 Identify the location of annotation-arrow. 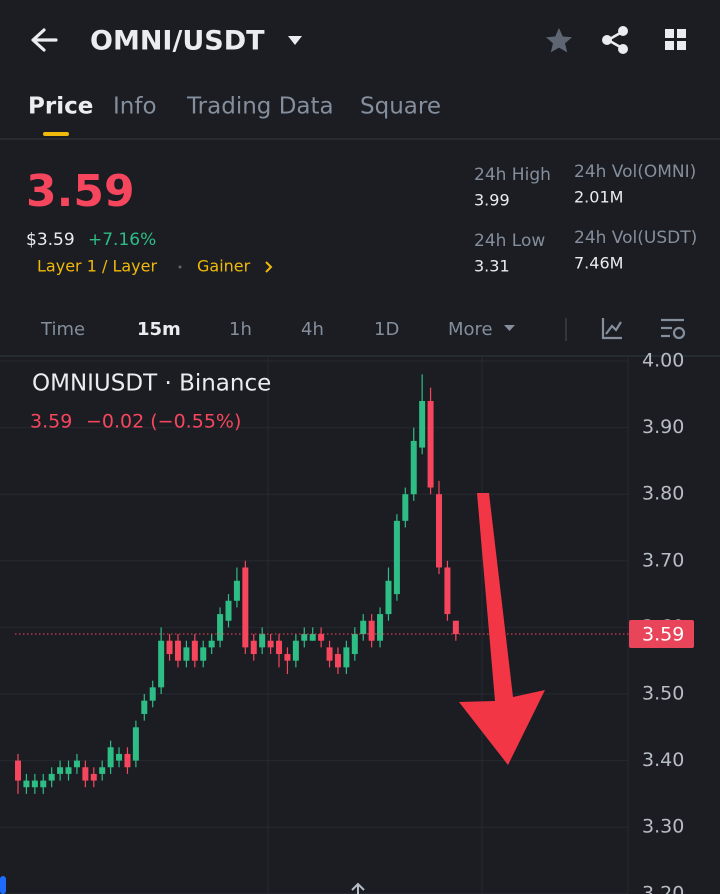
(502, 629).